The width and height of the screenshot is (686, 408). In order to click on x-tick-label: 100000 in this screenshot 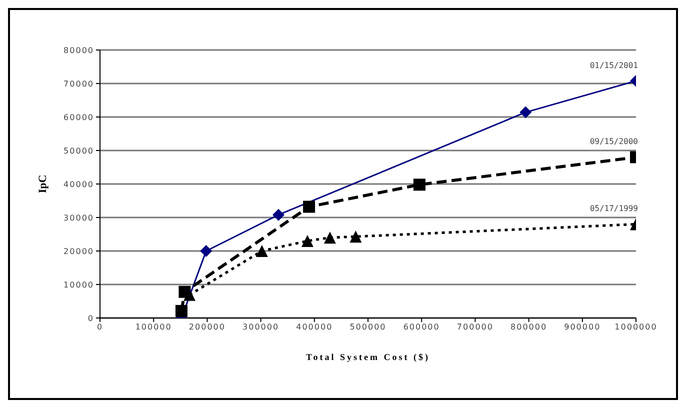, I will do `click(153, 327)`.